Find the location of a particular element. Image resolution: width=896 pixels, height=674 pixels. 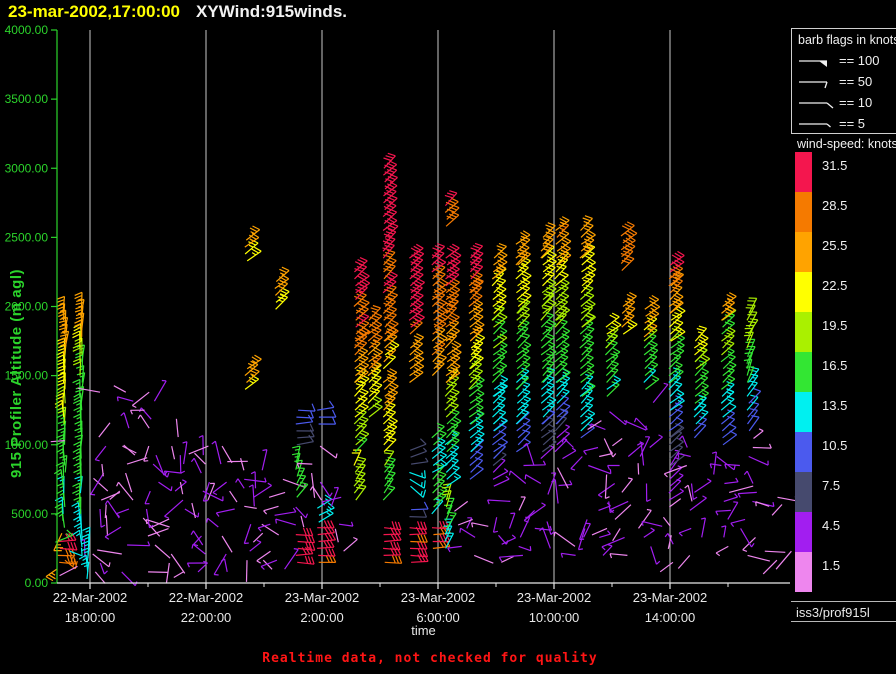

speed-swatch-label: 28.5 is located at coordinates (835, 205).